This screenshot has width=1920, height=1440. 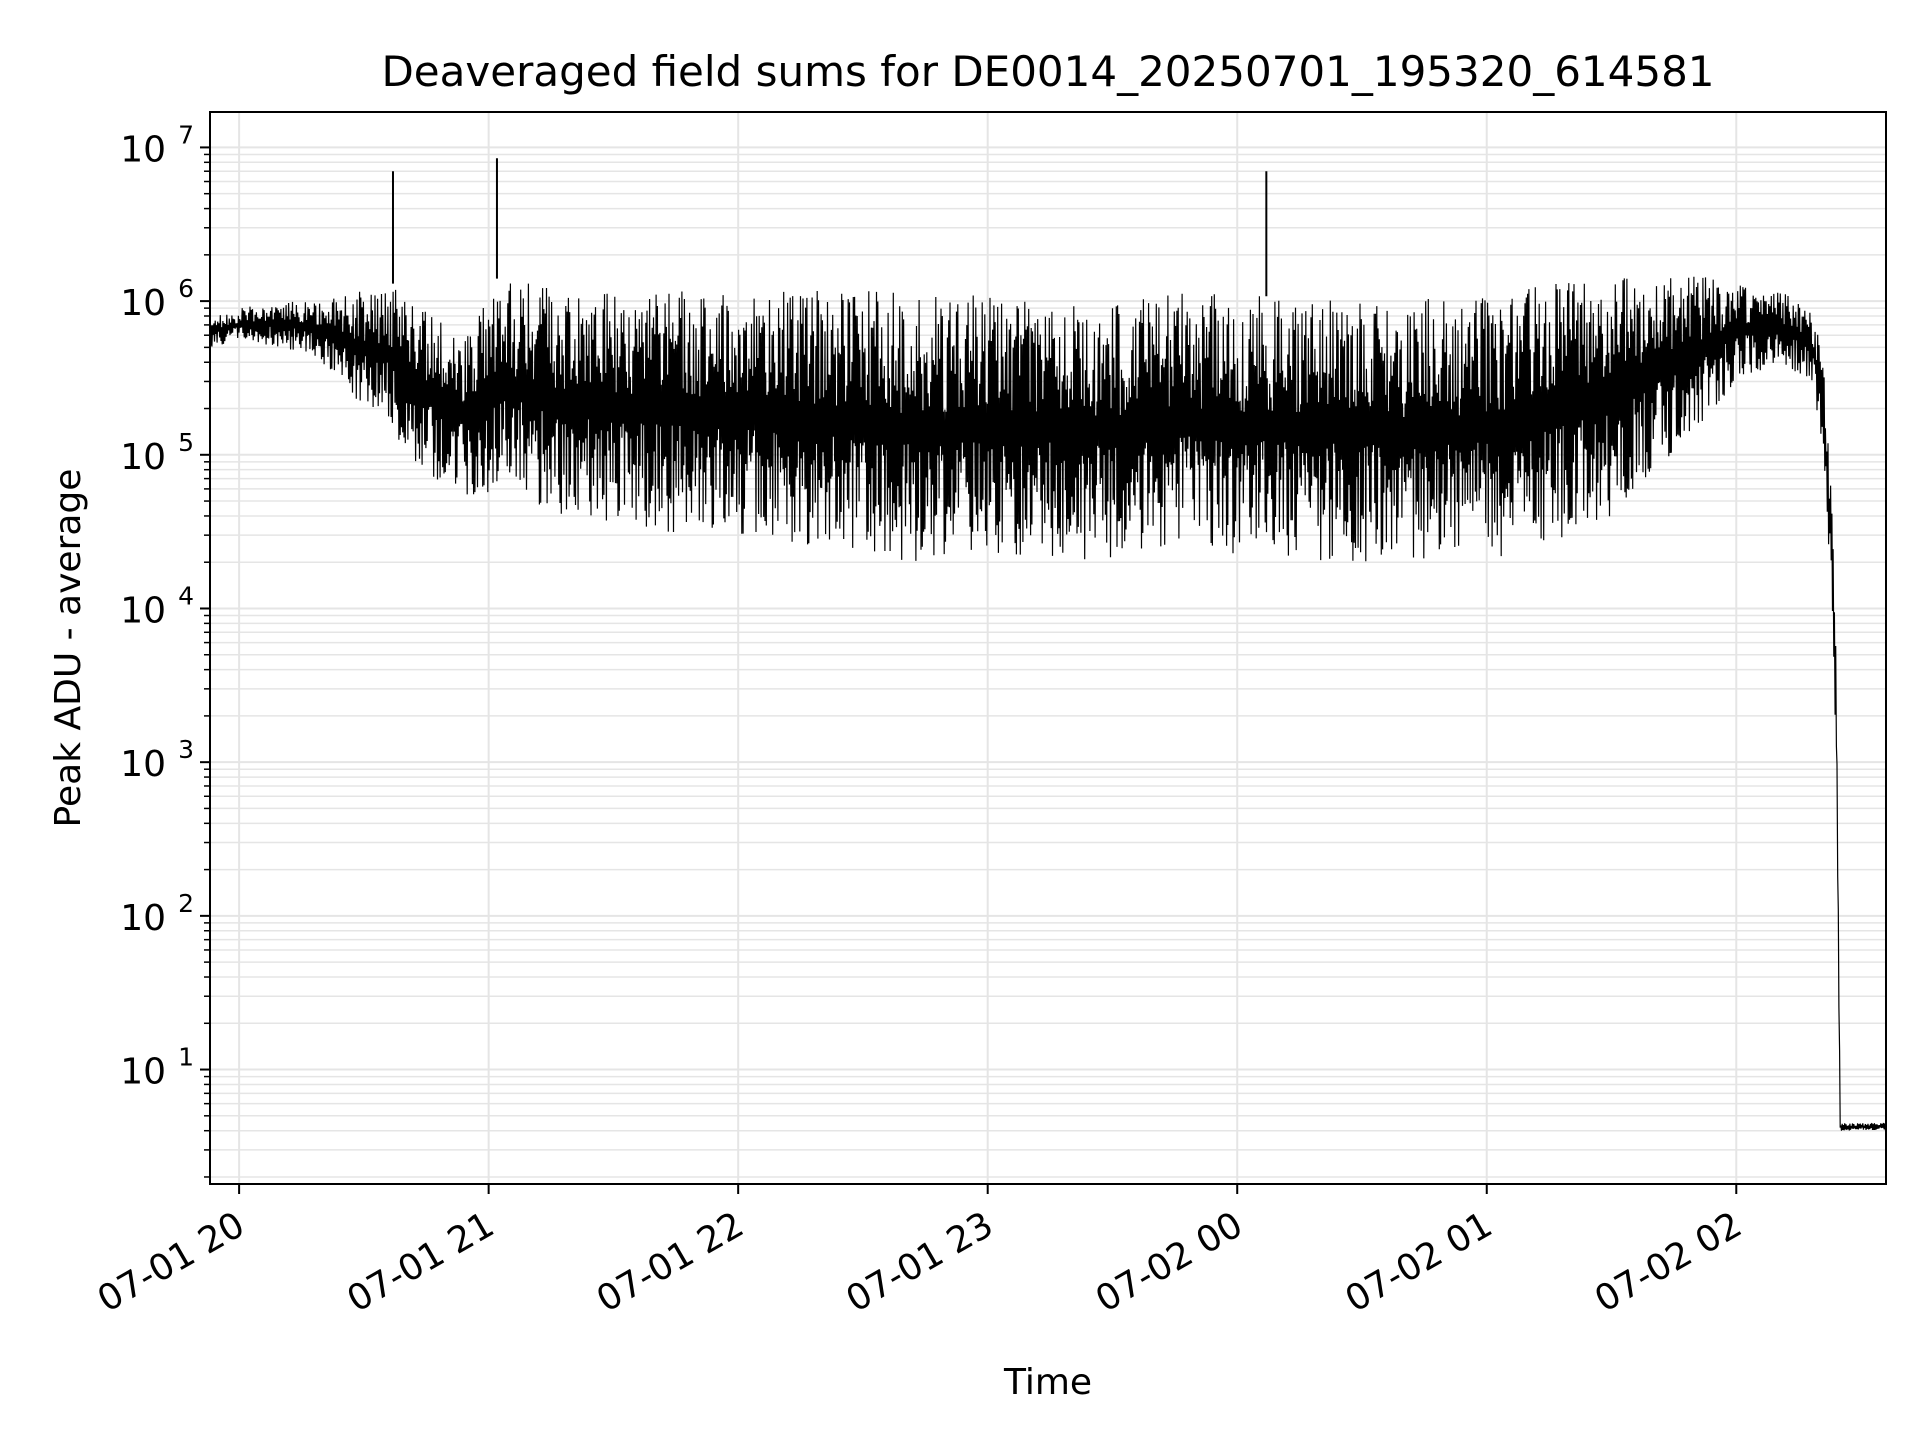 I want to click on y-axis-label: Peak ADU - average, so click(x=68, y=648).